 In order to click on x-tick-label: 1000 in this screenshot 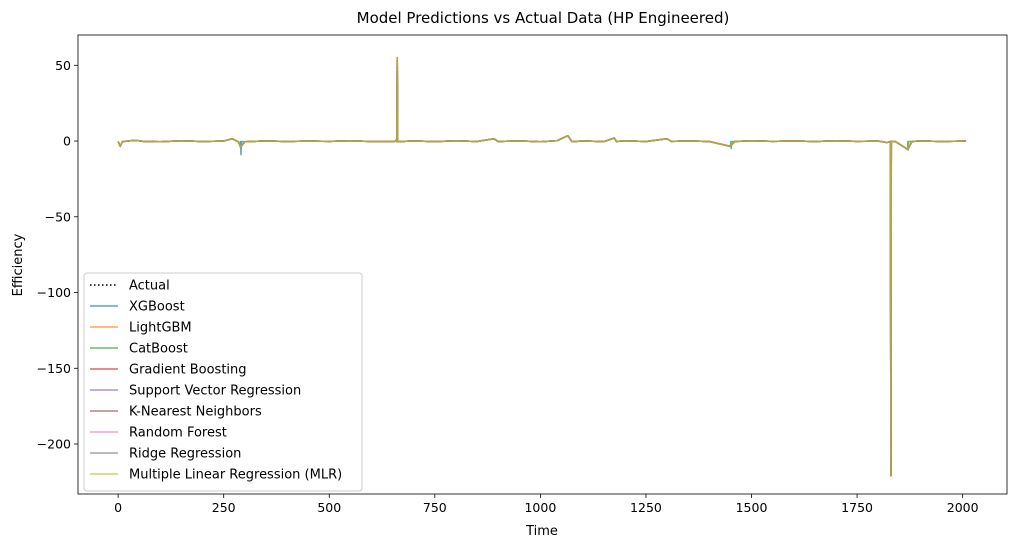, I will do `click(540, 507)`.